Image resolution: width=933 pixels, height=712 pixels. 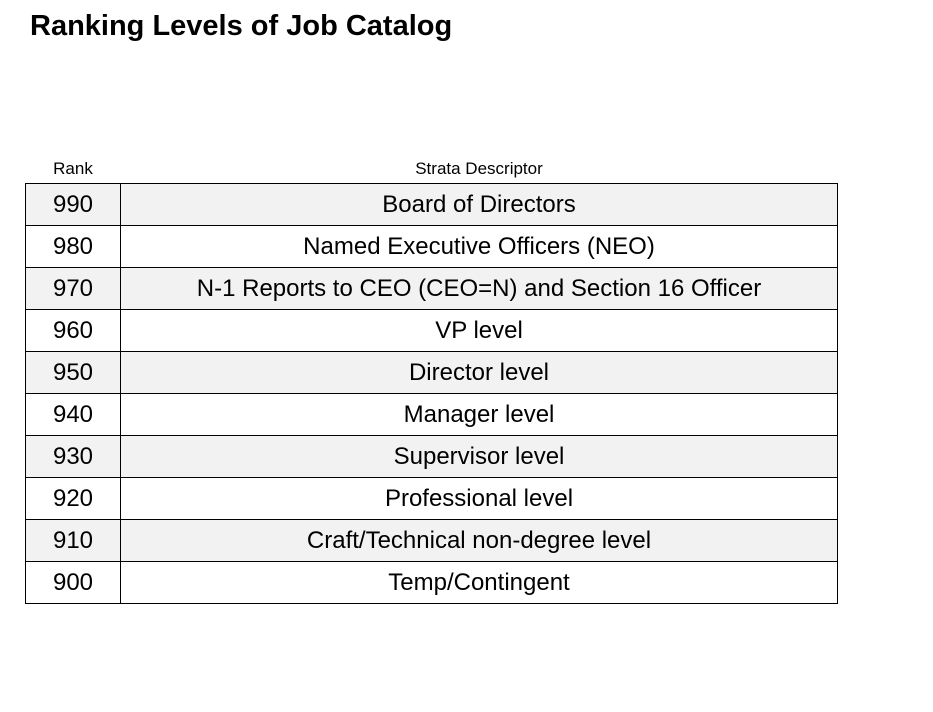 What do you see at coordinates (73, 498) in the screenshot?
I see `rank-cell: 920` at bounding box center [73, 498].